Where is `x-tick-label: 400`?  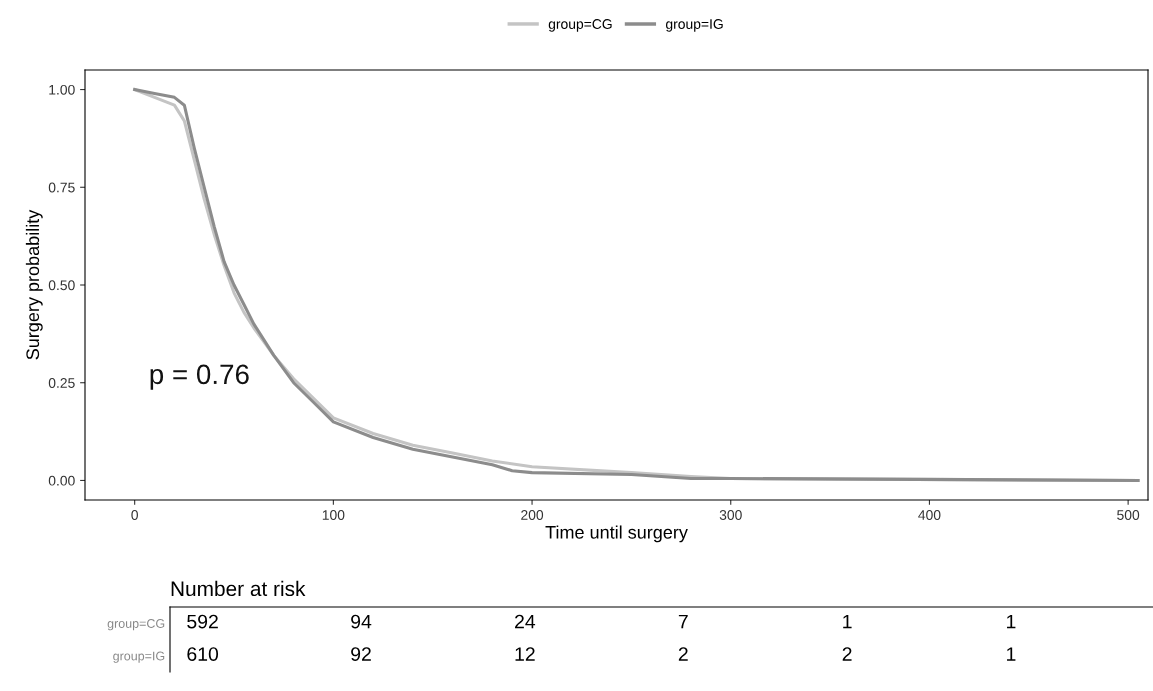 x-tick-label: 400 is located at coordinates (929, 515).